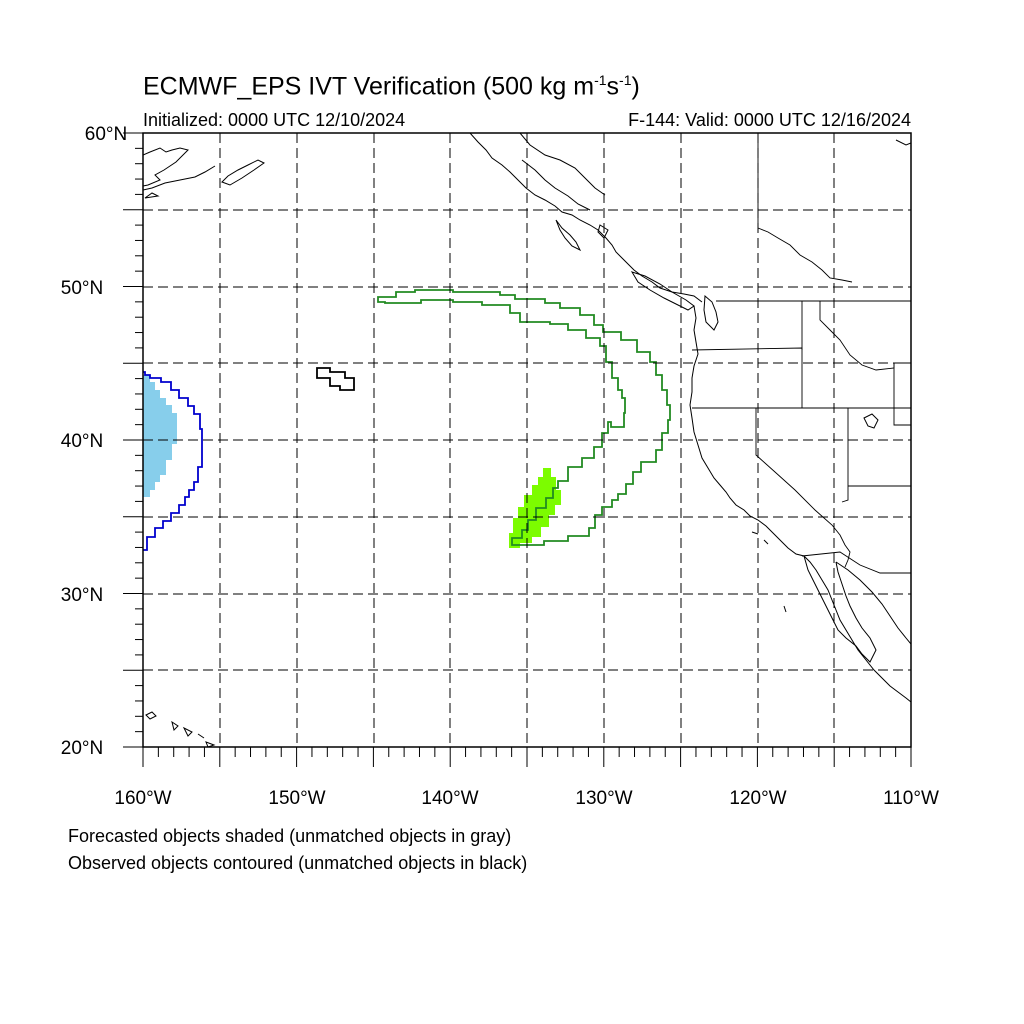  I want to click on lon-label-160w: 160°W, so click(142, 798).